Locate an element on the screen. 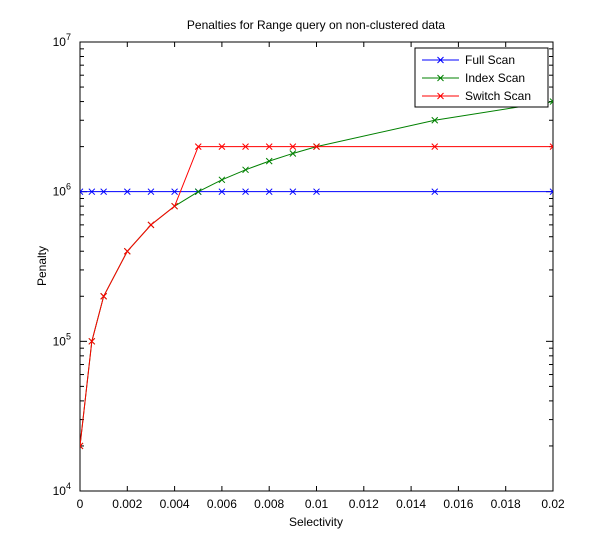  y-tick-label: 10⁵ is located at coordinates (62, 339).